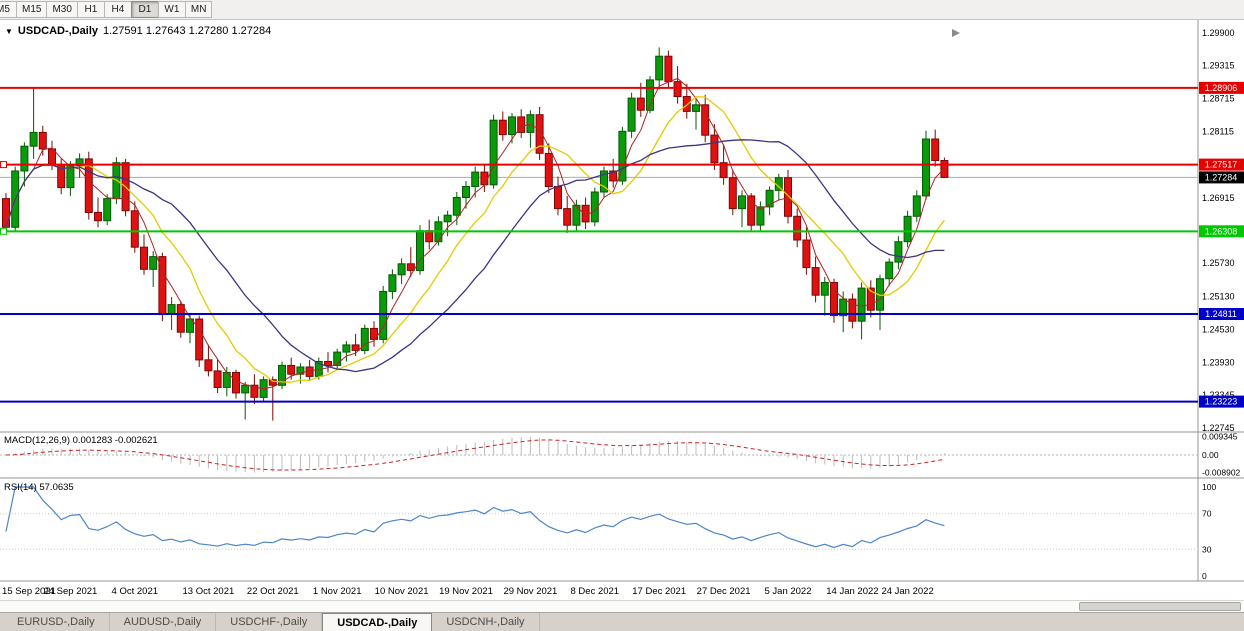 Image resolution: width=1244 pixels, height=631 pixels. I want to click on chart-ohlc-values: 1.27591 1.27643 1.27280 1.27284, so click(187, 31).